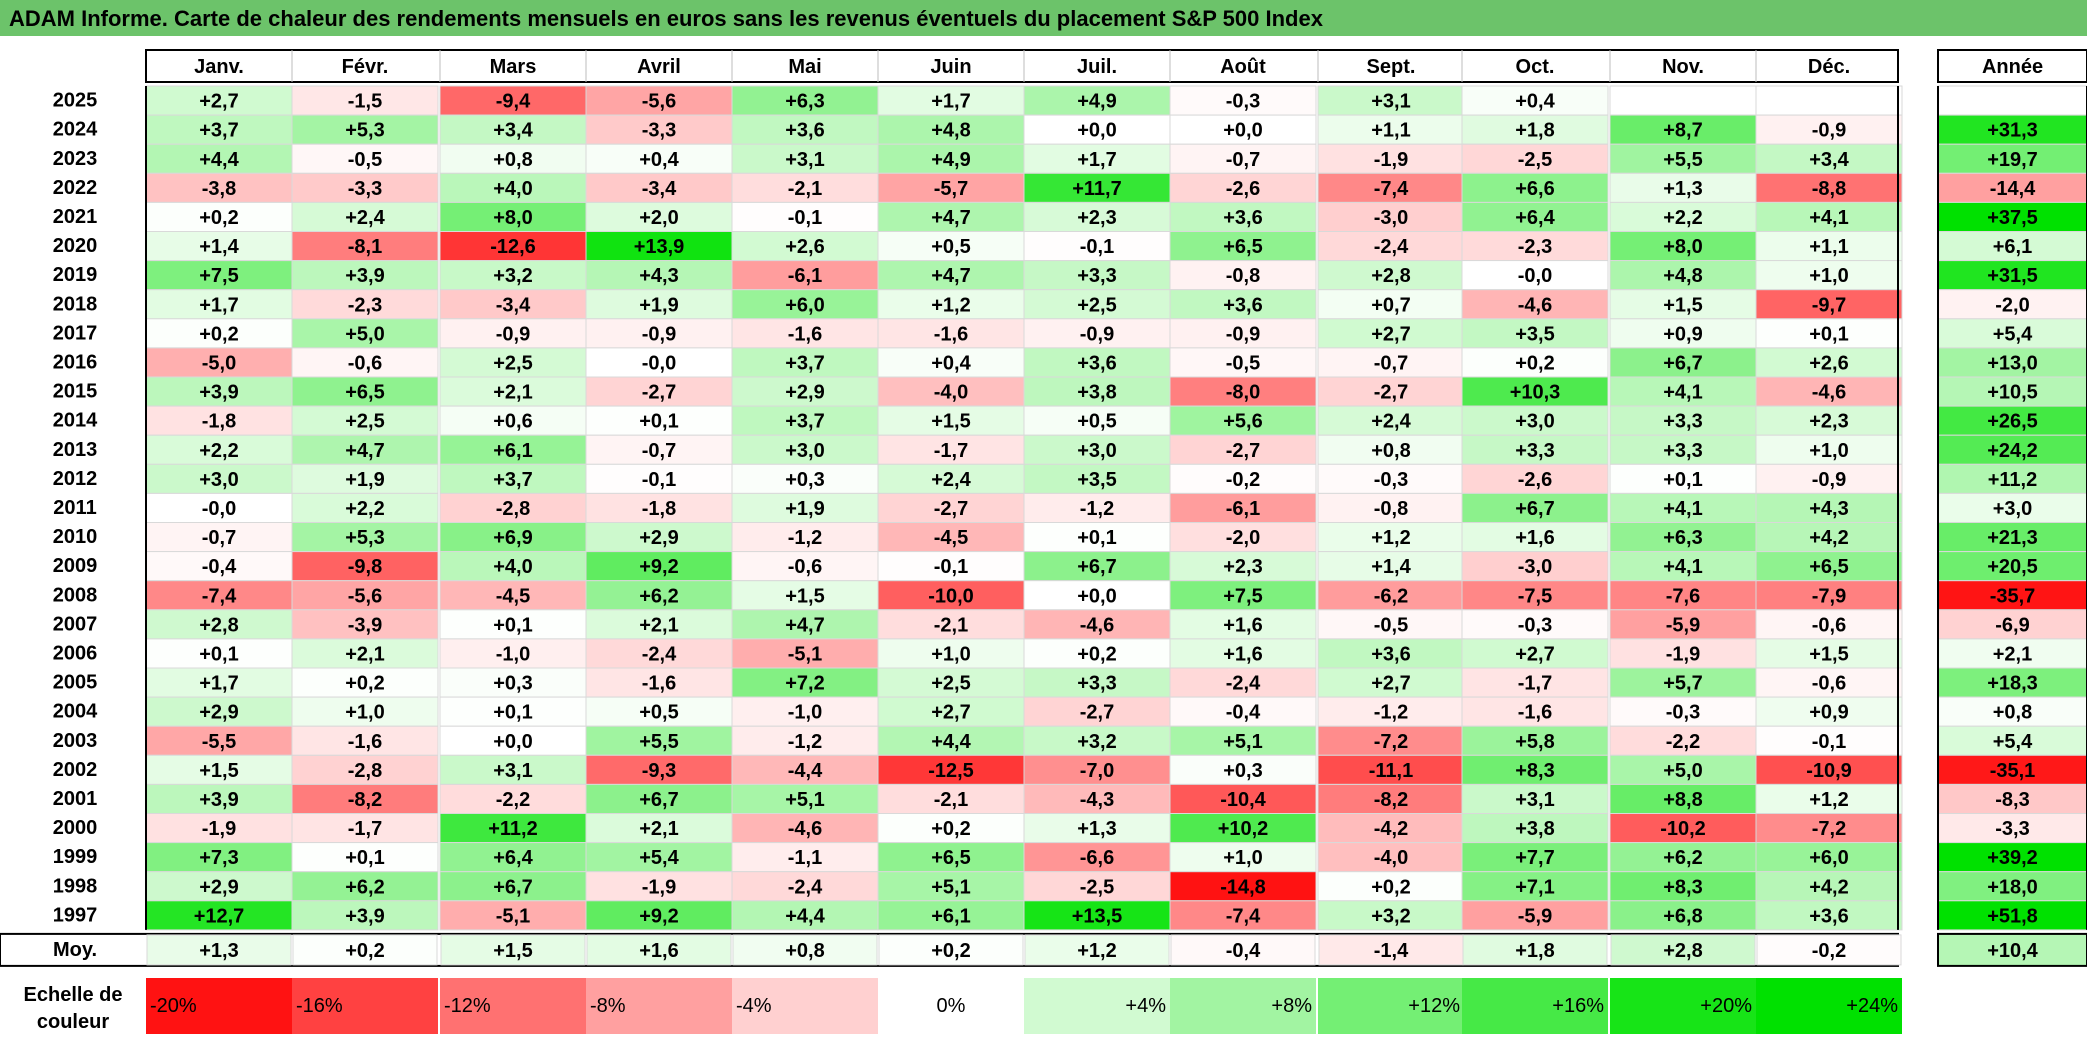  I want to click on cell-value: +3,0, so click(1534, 422).